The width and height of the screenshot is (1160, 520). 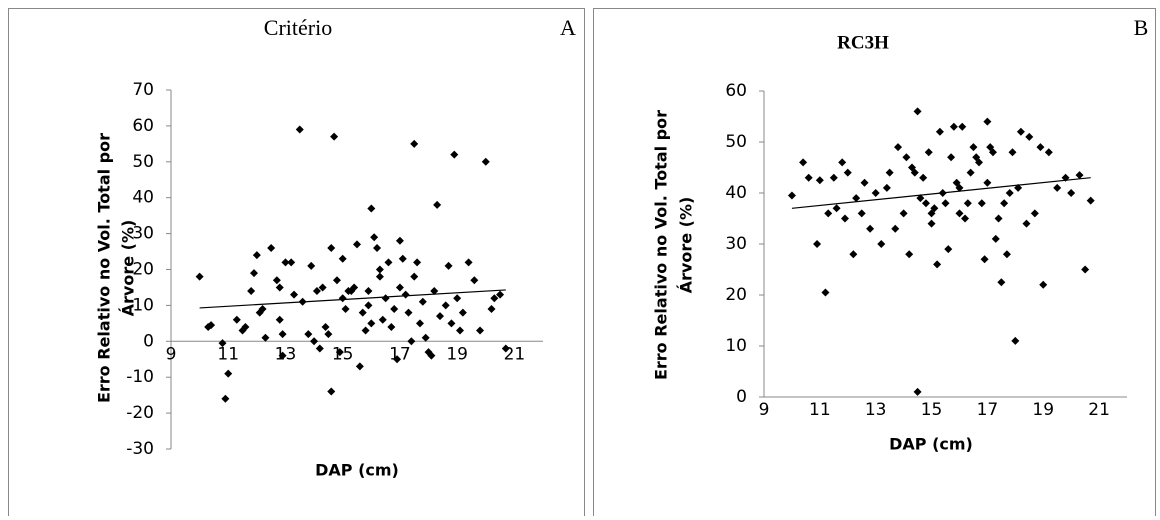 I want to click on x-axis-title: DAP (cm), so click(x=357, y=470).